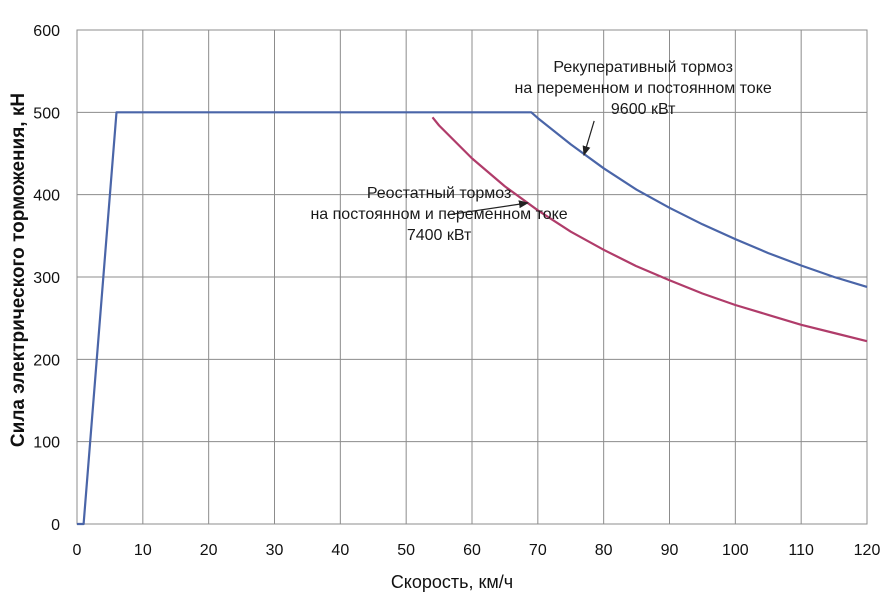 Image resolution: width=892 pixels, height=602 pixels. Describe the element at coordinates (55, 525) in the screenshot. I see `y-tick-label: 0` at that location.